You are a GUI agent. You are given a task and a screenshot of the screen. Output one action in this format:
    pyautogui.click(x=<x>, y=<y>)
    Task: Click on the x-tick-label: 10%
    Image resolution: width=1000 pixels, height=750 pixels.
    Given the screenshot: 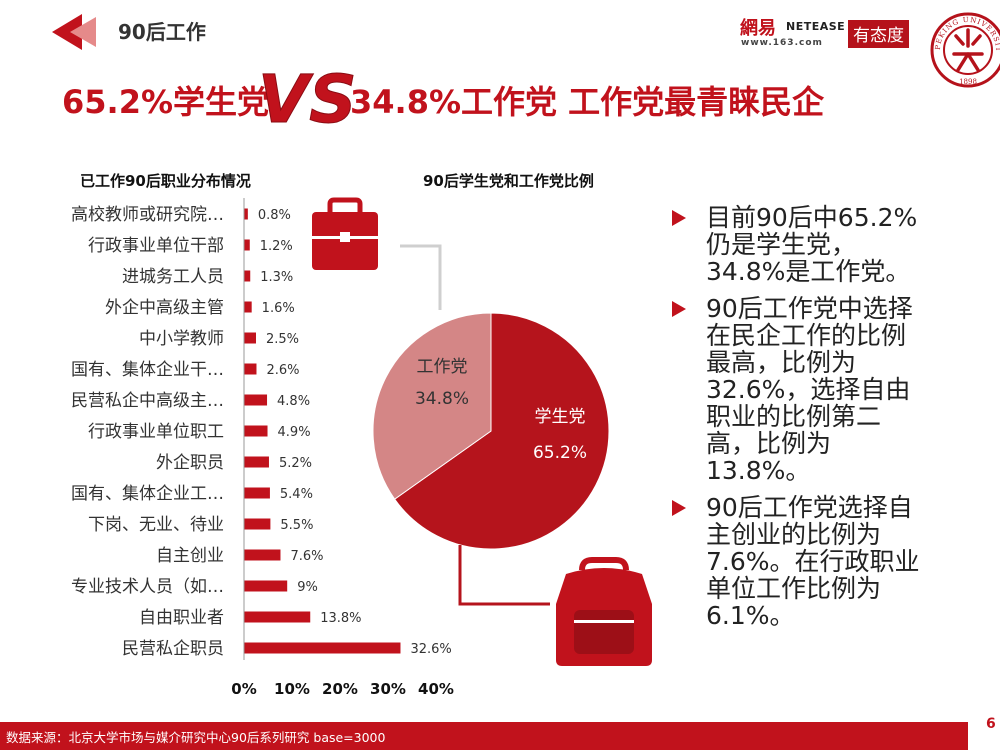 What is the action you would take?
    pyautogui.click(x=292, y=689)
    